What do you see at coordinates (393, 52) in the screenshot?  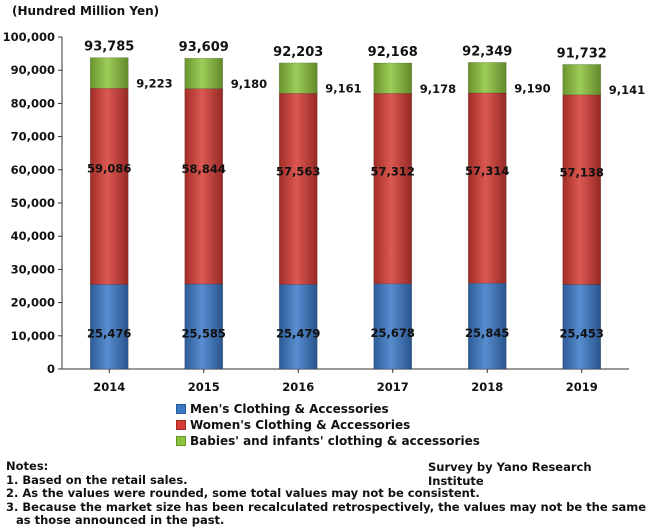 I see `data-label-total: 92,168` at bounding box center [393, 52].